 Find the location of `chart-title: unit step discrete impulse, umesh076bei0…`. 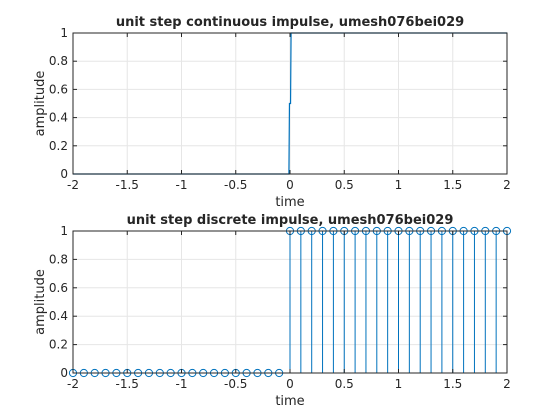

chart-title: unit step discrete impulse, umesh076bei0… is located at coordinates (290, 220).